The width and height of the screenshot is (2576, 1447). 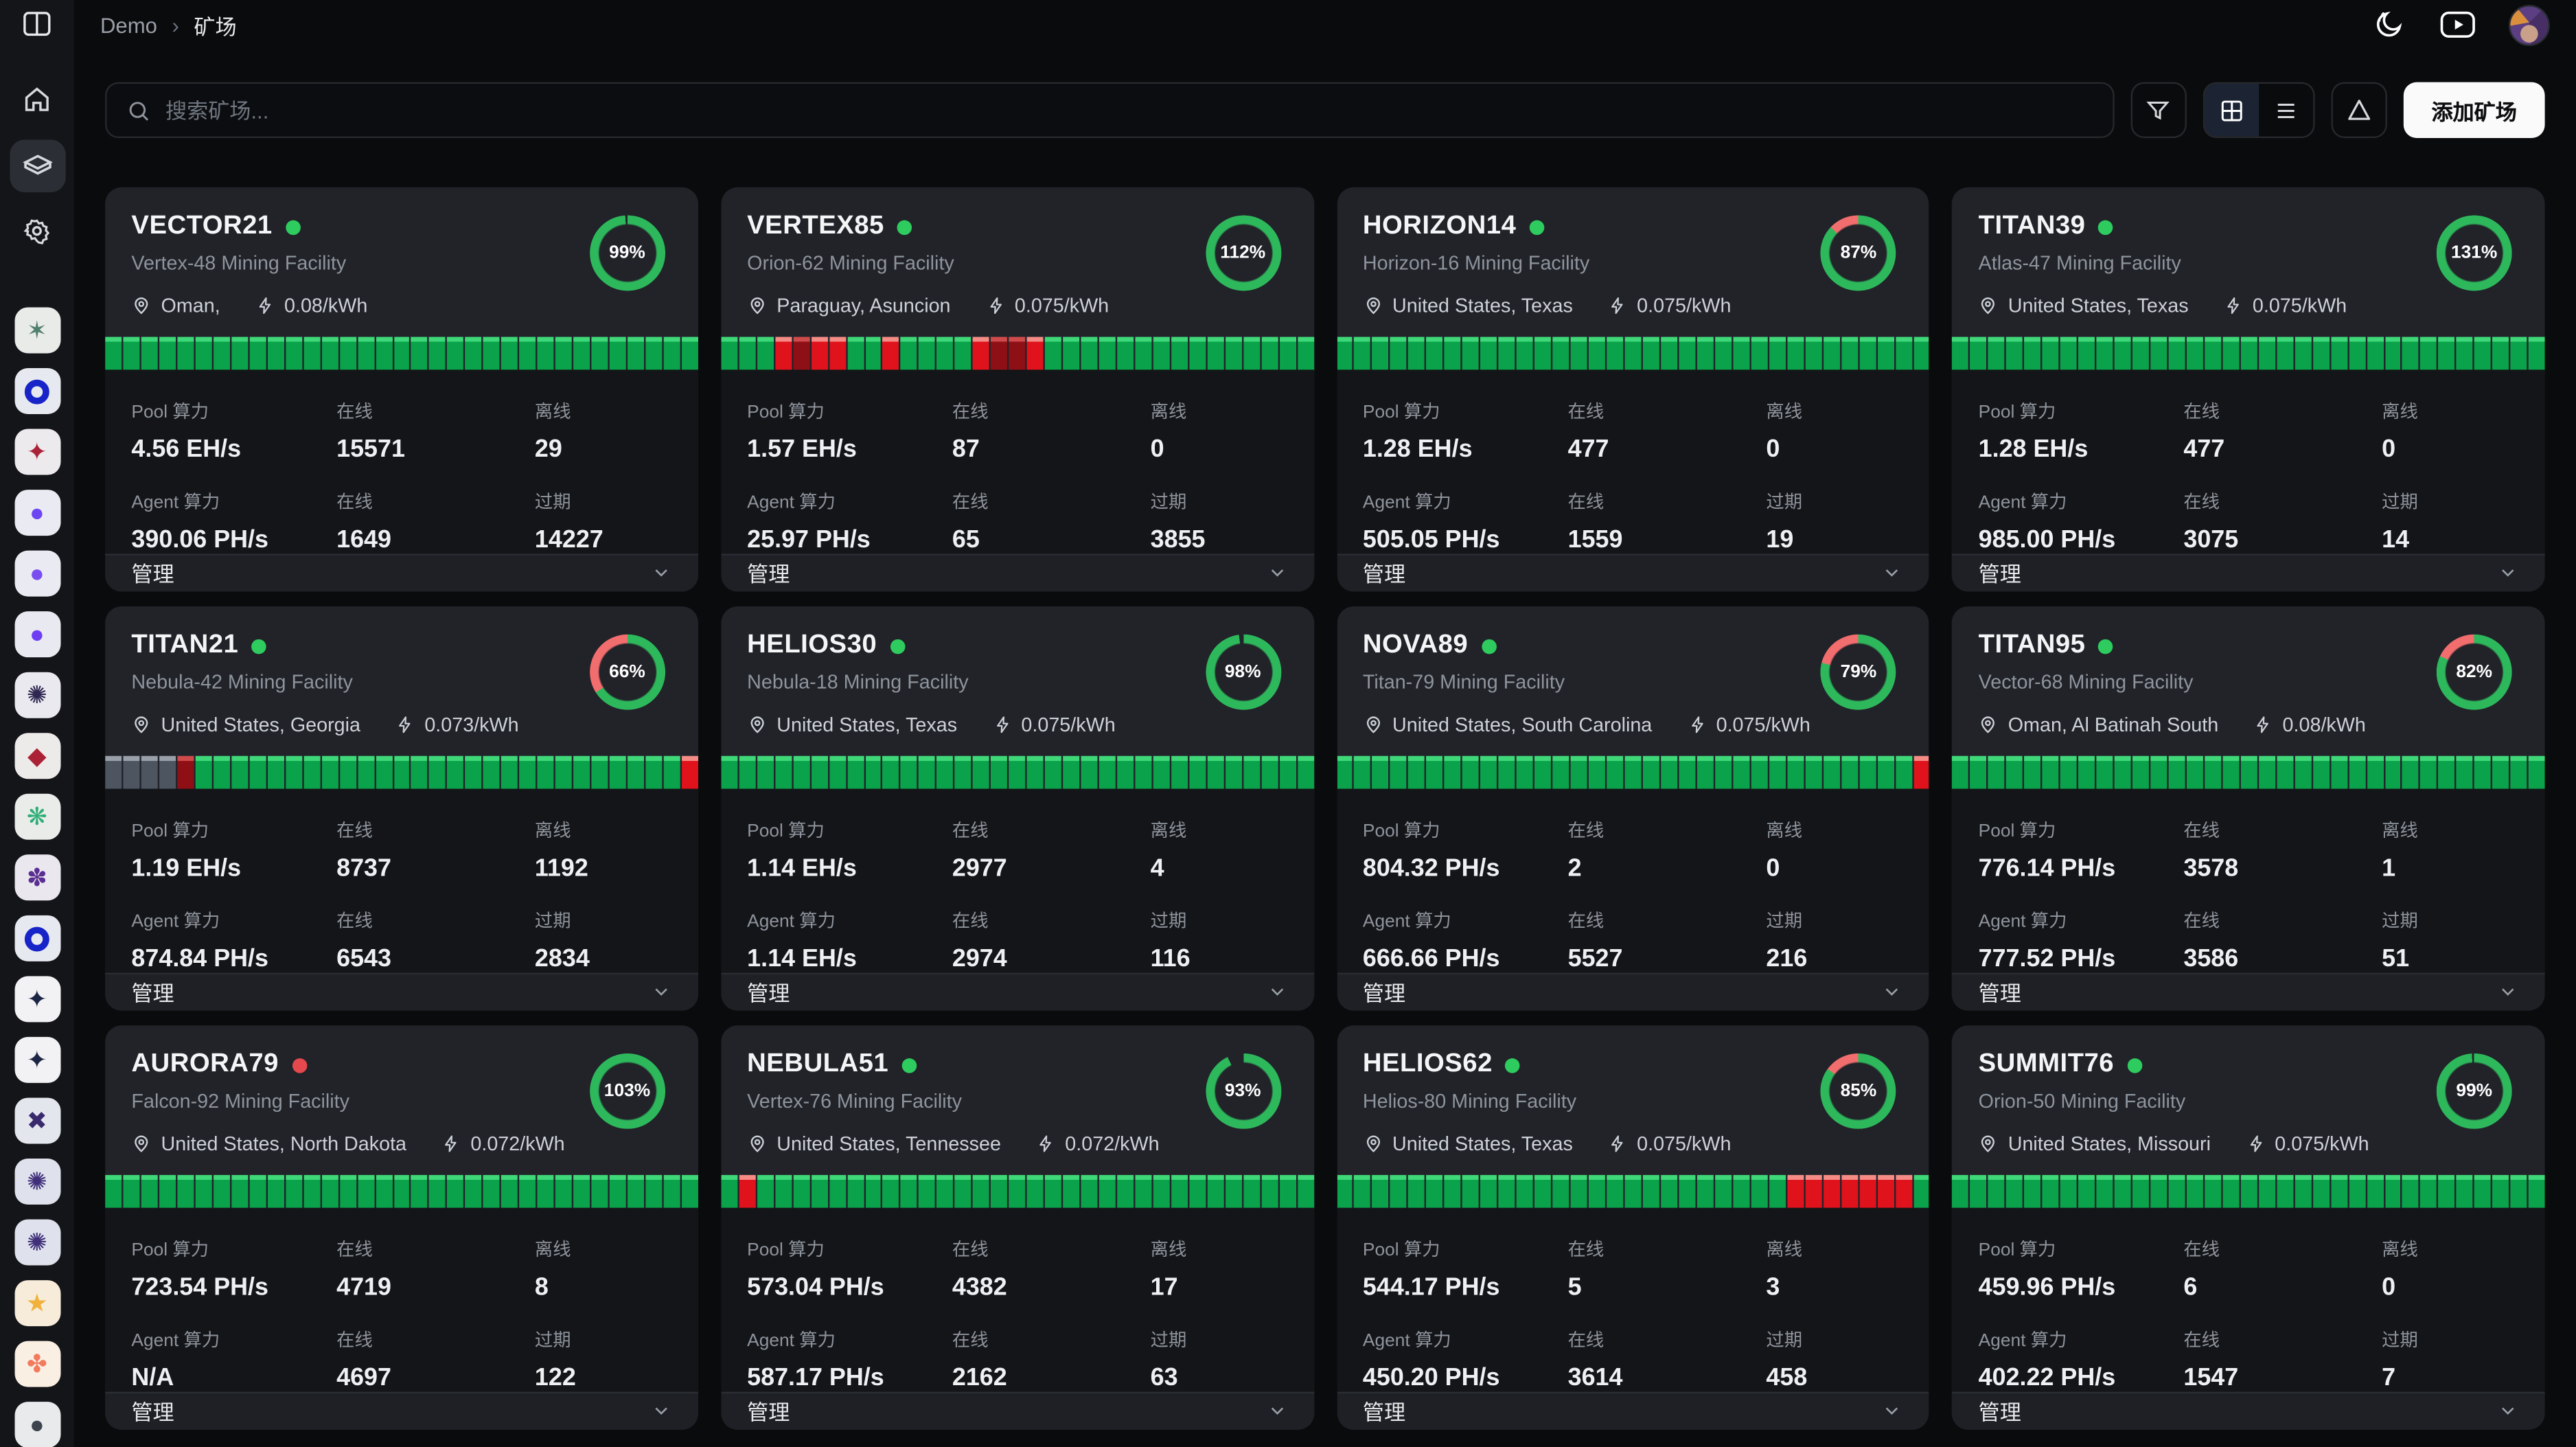 I want to click on filter-button, so click(x=2158, y=110).